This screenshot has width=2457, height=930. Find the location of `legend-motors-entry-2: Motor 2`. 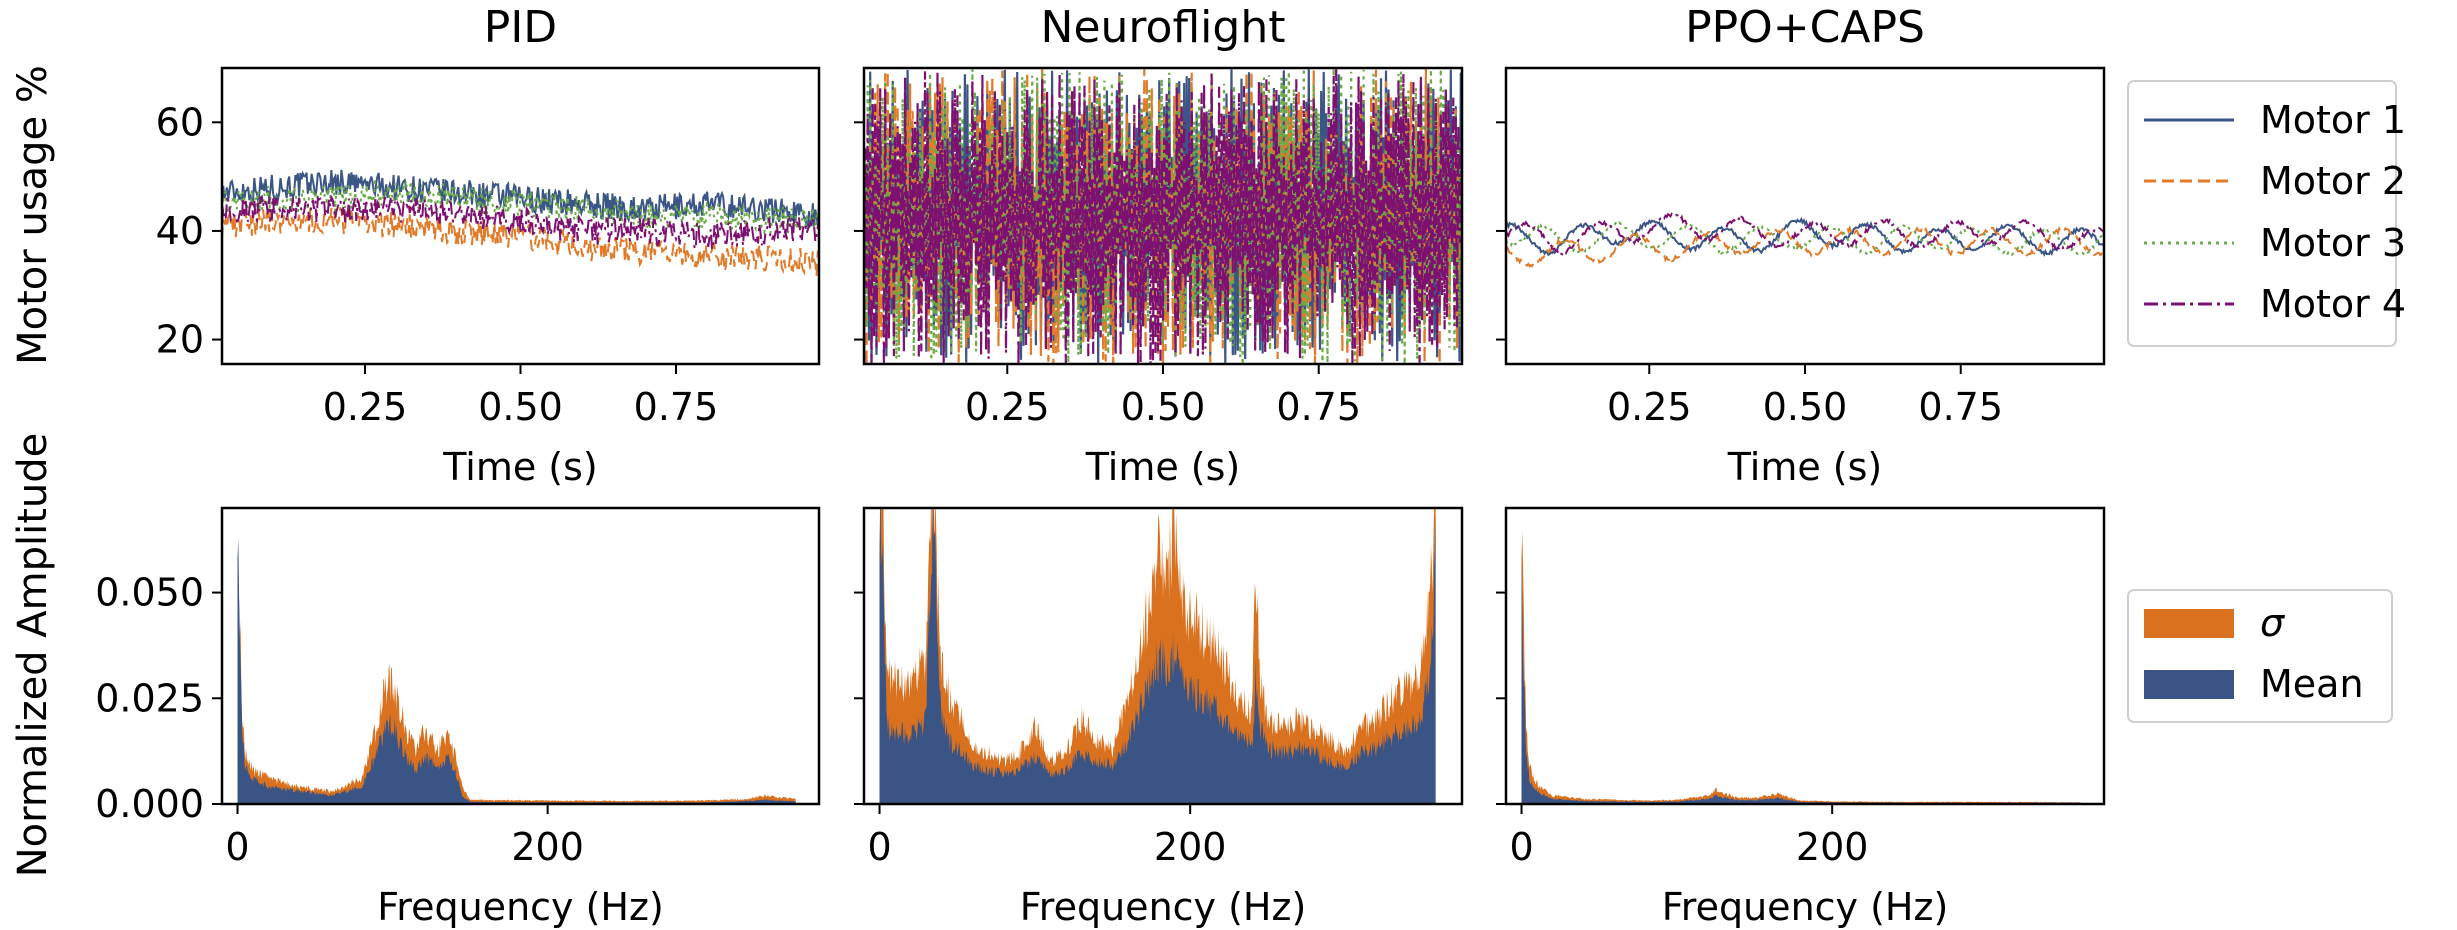

legend-motors-entry-2: Motor 2 is located at coordinates (2275, 181).